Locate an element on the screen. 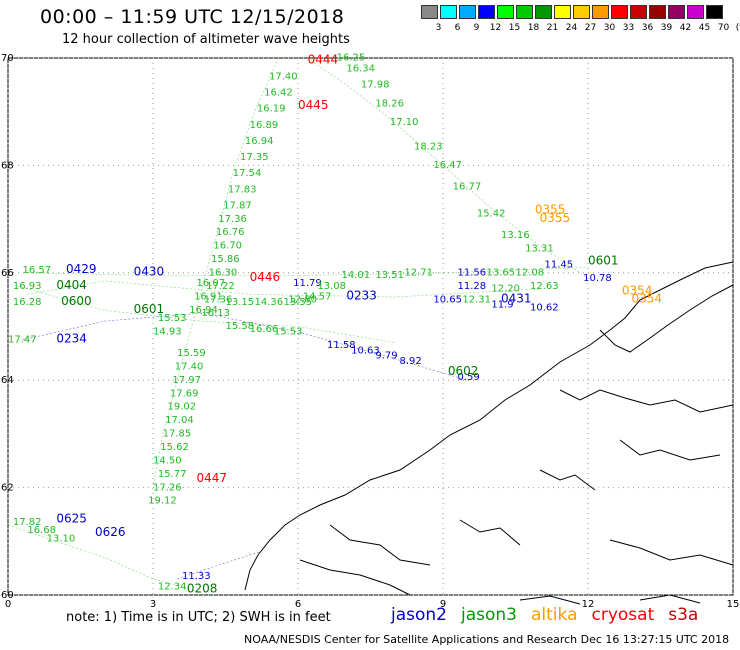 This screenshot has width=740, height=650. swh-value-label: 16.68 is located at coordinates (41, 530).